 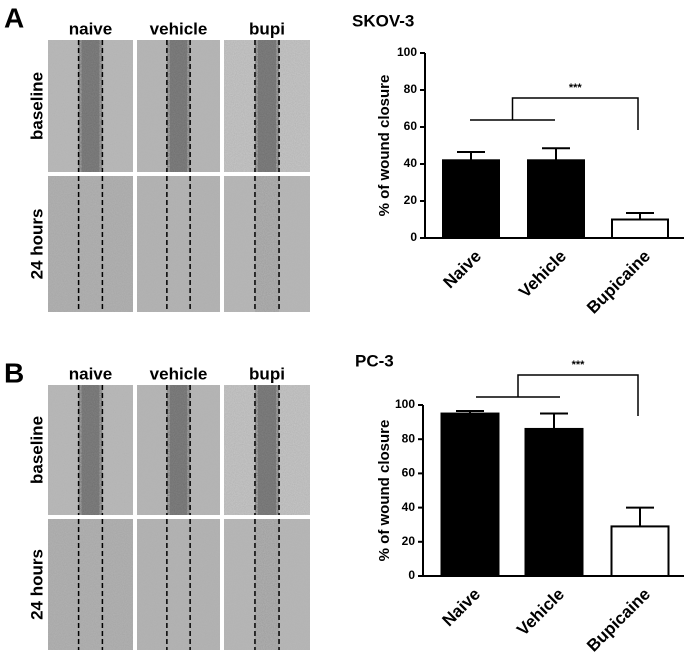 What do you see at coordinates (14, 372) in the screenshot?
I see `panel-label: B` at bounding box center [14, 372].